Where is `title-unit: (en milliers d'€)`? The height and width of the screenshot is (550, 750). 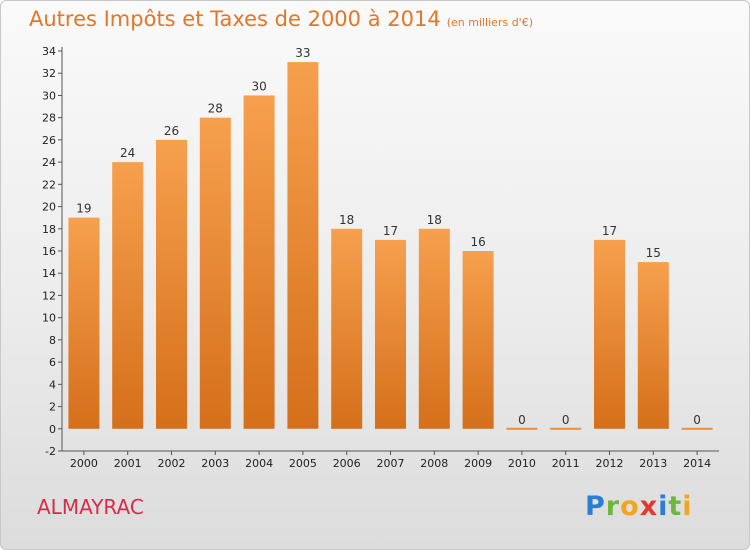
title-unit: (en milliers d'€) is located at coordinates (489, 22).